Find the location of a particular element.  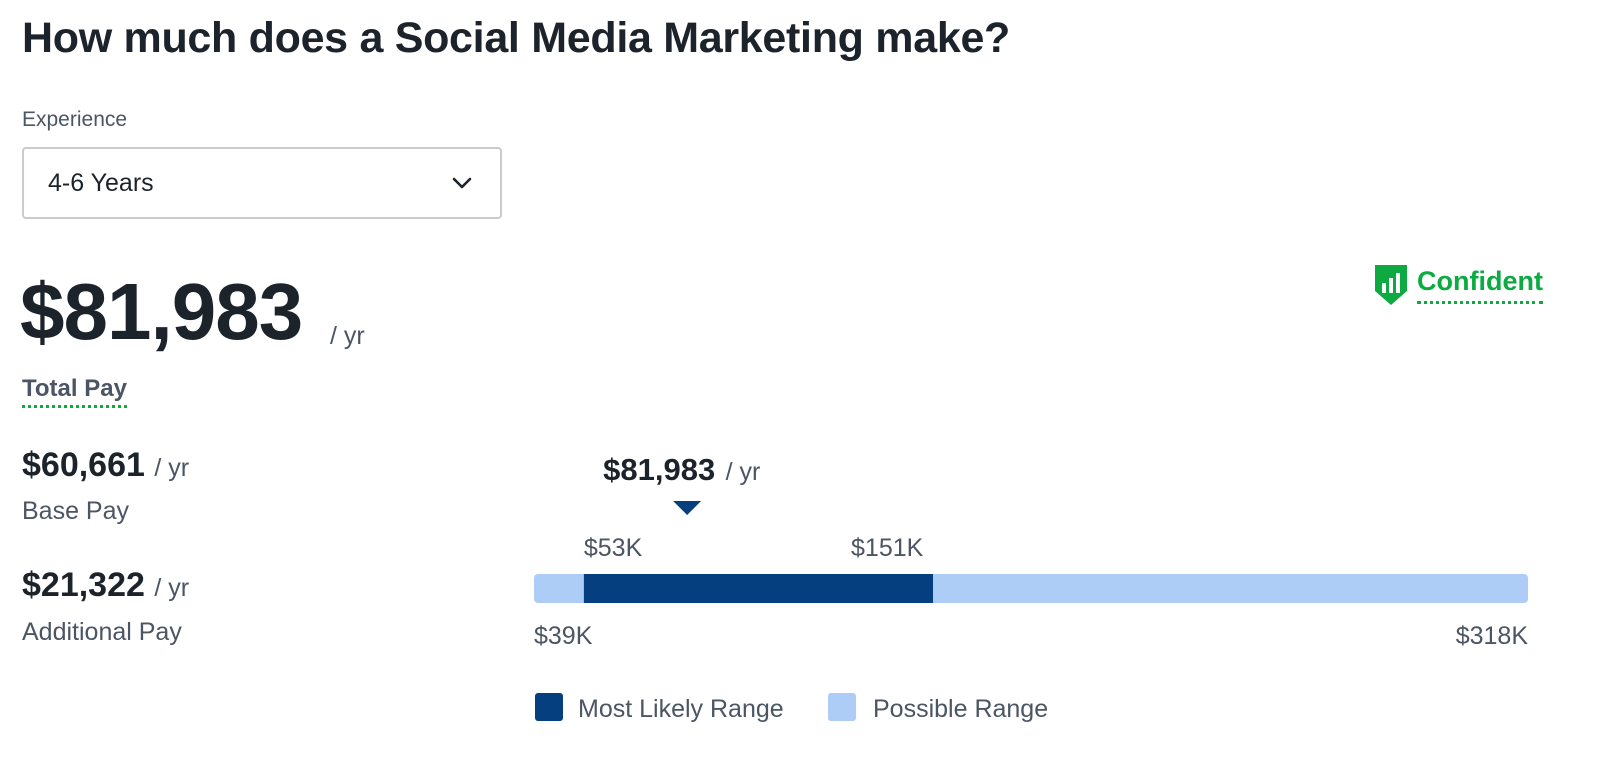

legend-swatch-most-likely is located at coordinates (549, 707).